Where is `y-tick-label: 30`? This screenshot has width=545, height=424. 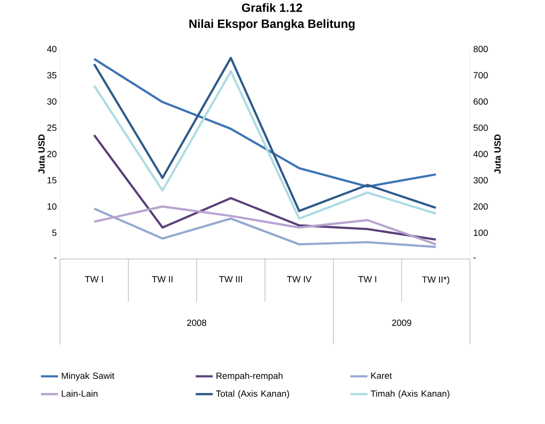
y-tick-label: 30 is located at coordinates (51, 101).